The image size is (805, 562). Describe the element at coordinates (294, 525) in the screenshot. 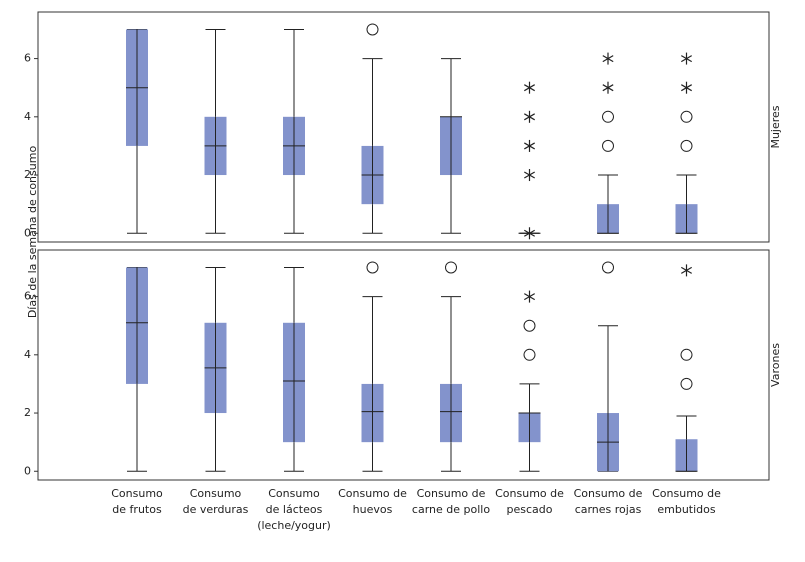

I see `x-tick-label: (leche/yogur)` at that location.